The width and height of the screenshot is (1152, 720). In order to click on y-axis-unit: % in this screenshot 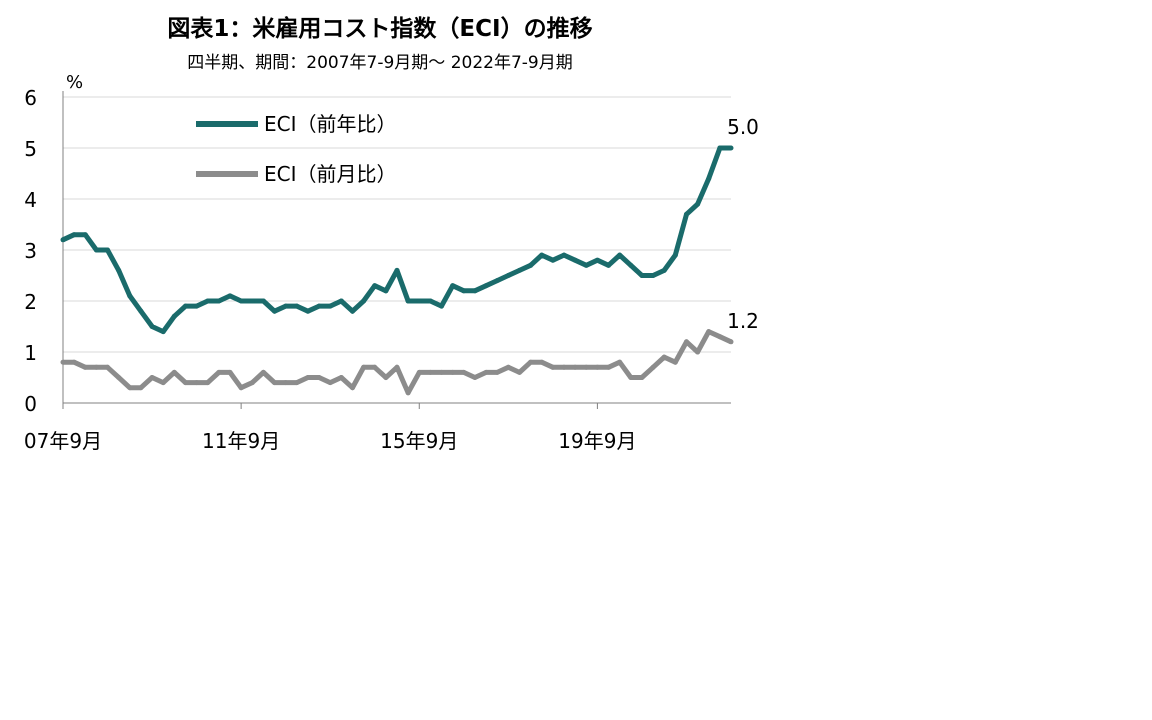, I will do `click(74, 82)`.